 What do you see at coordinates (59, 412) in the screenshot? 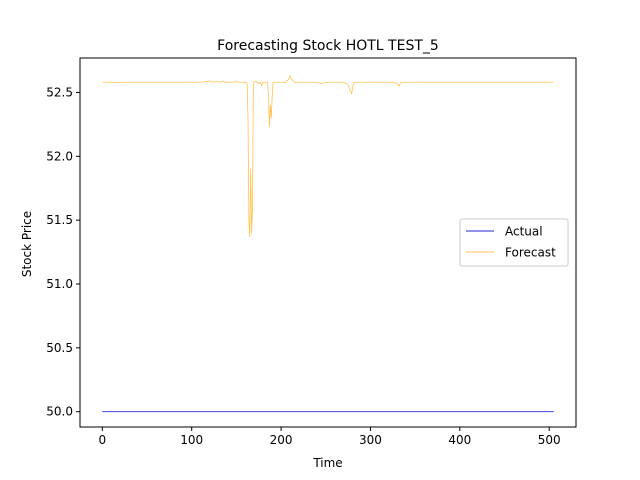
I see `y-tick-label: 50.0` at bounding box center [59, 412].